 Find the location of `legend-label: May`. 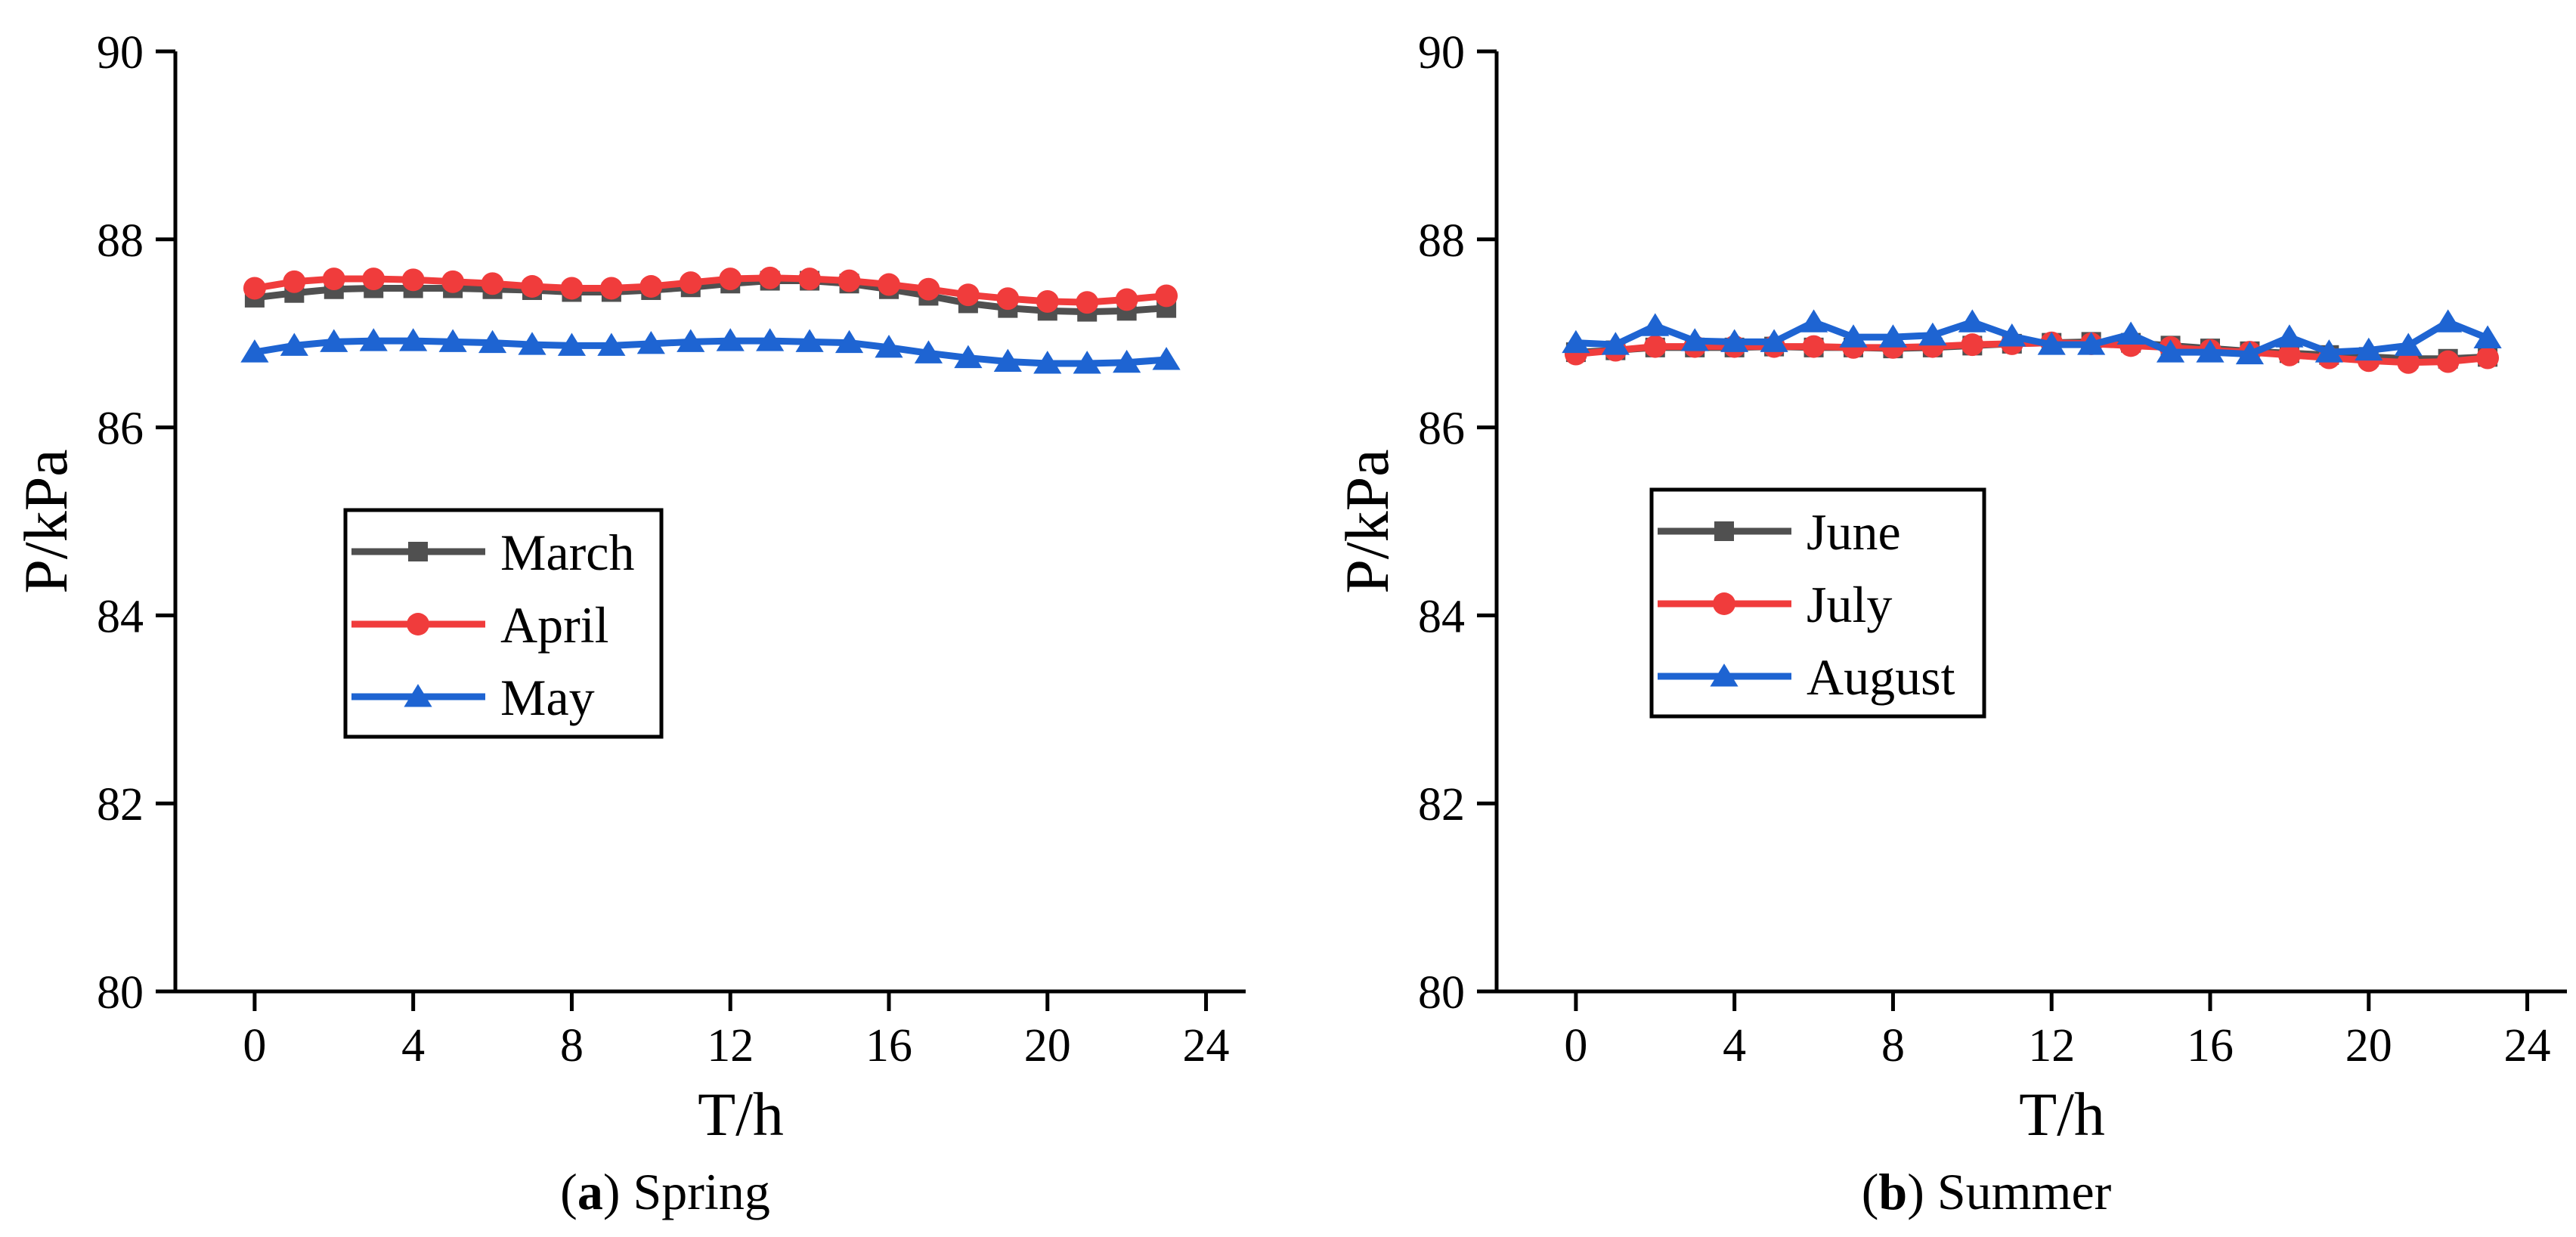

legend-label: May is located at coordinates (547, 697).